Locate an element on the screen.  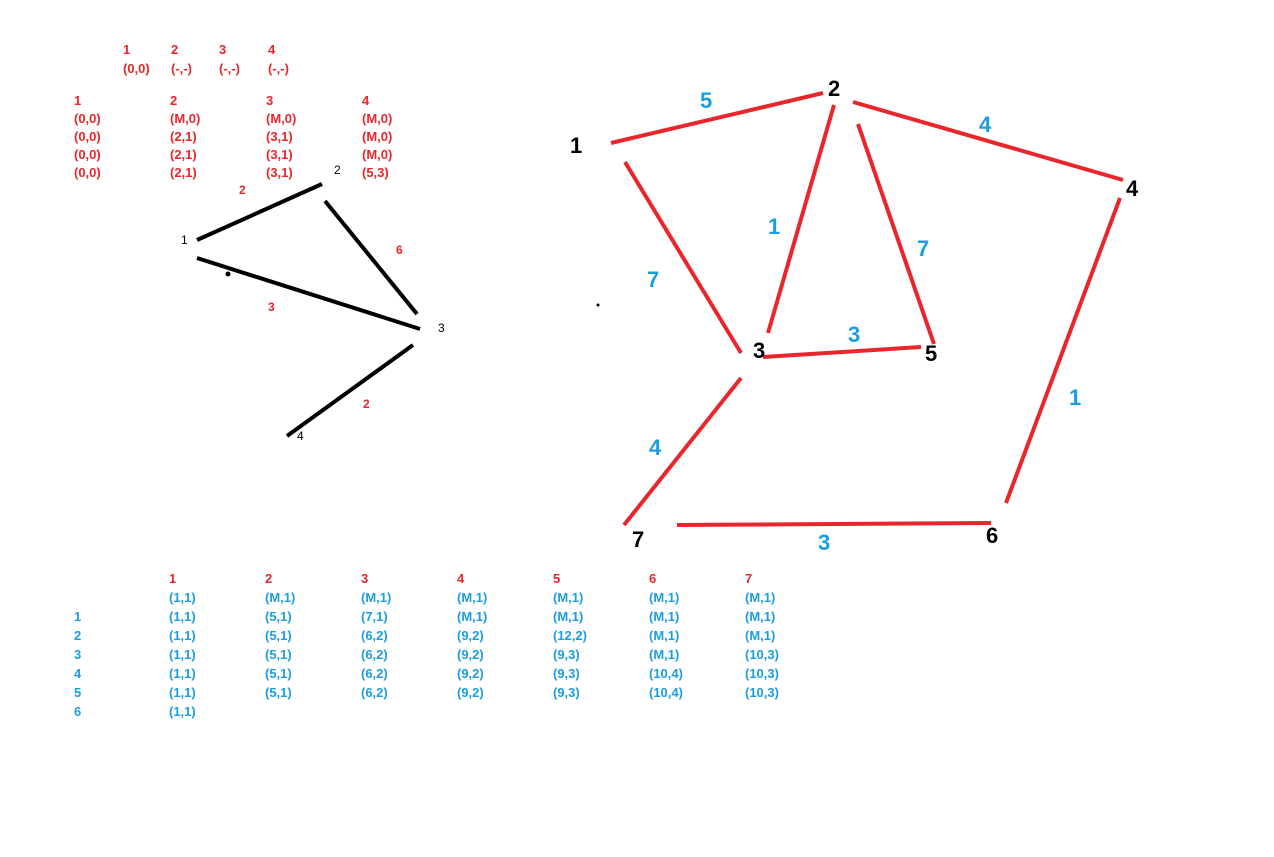
small-table-cell: (5,3) is located at coordinates (375, 172).